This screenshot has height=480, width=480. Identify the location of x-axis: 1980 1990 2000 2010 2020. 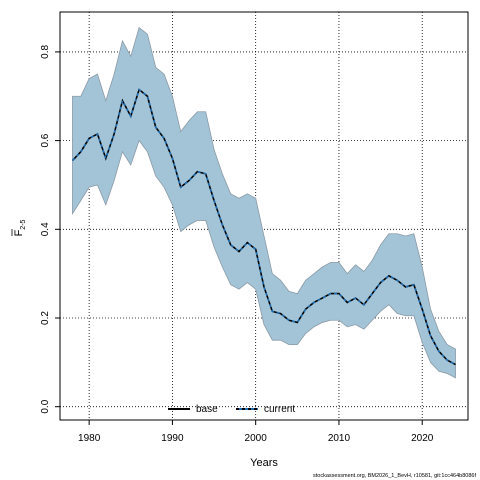
(256, 432).